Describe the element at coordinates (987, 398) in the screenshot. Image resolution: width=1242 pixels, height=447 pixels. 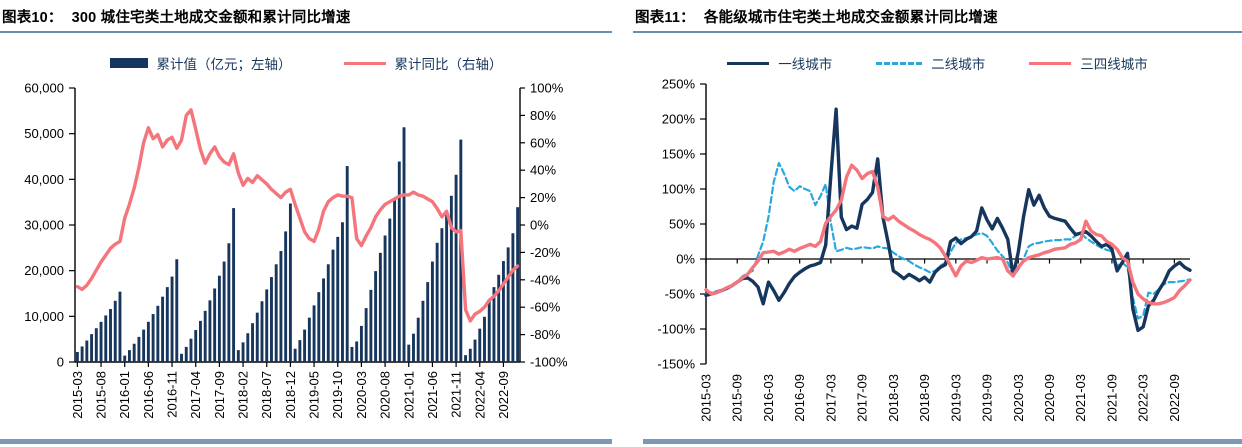
I see `svg-text: 2019-09` at that location.